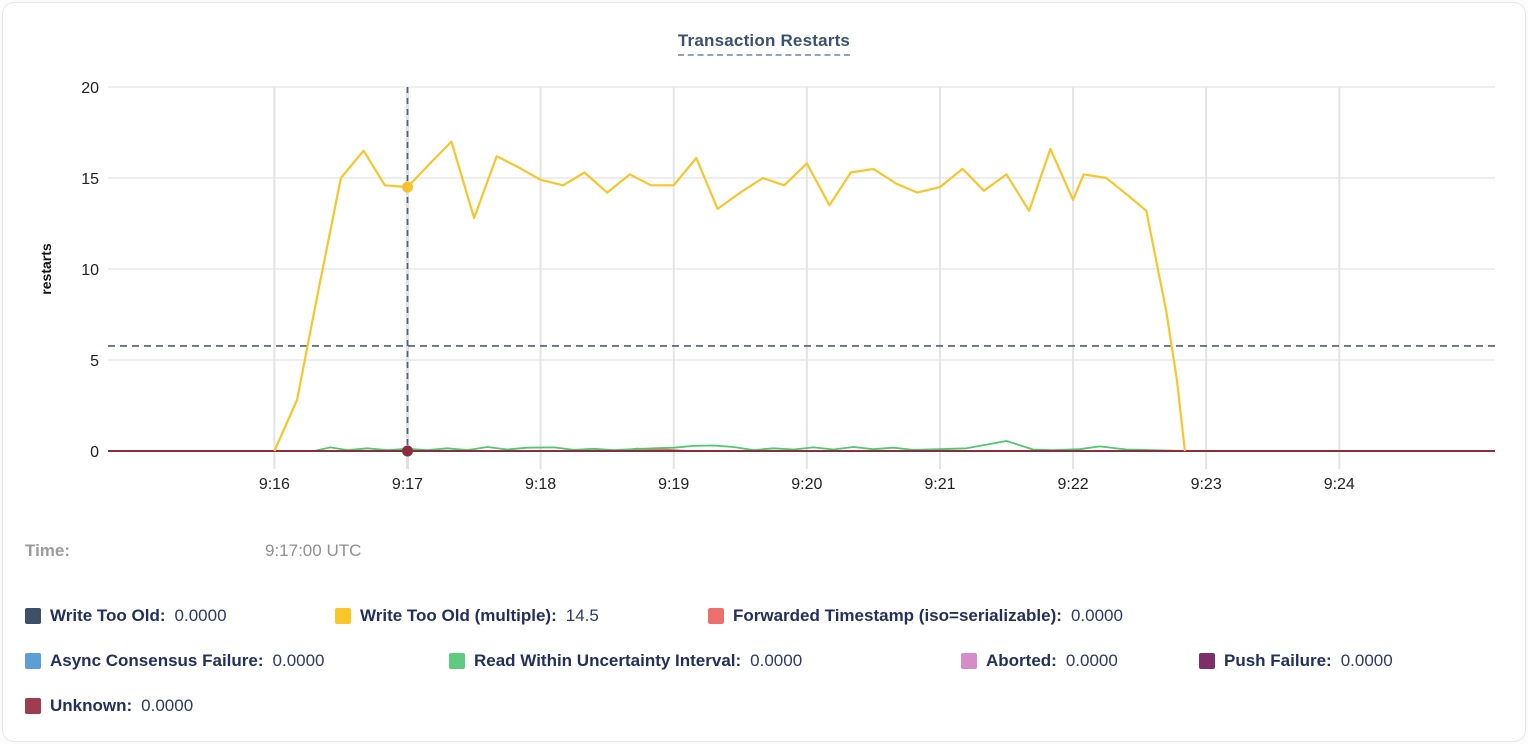 This screenshot has width=1528, height=744. What do you see at coordinates (94, 361) in the screenshot?
I see `y-tick-label: 5` at bounding box center [94, 361].